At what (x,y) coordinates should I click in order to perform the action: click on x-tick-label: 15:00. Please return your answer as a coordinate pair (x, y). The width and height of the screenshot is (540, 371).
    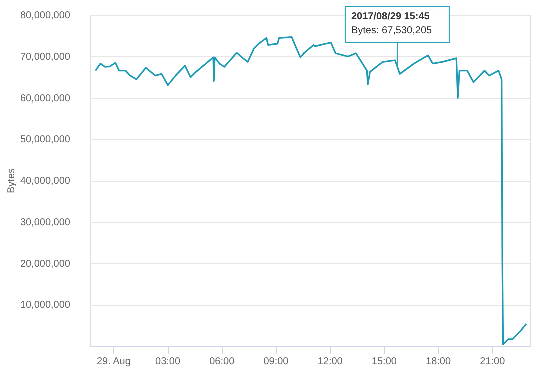
    Looking at the image, I should click on (385, 362).